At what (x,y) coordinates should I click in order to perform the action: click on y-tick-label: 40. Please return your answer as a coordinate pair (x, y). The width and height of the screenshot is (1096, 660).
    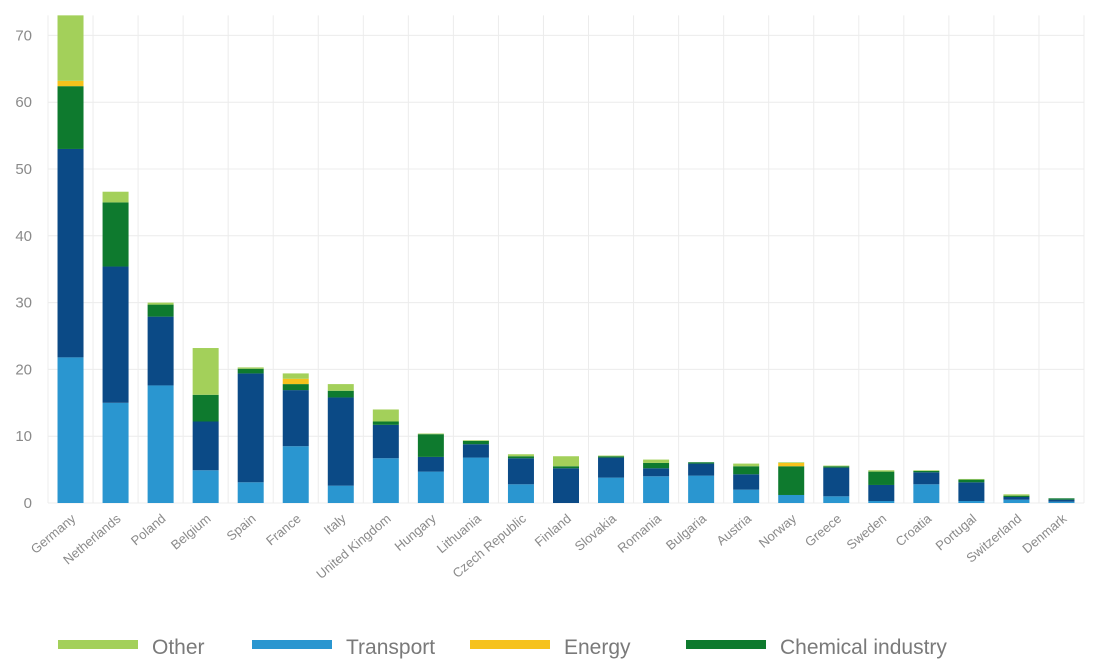
    Looking at the image, I should click on (23, 236).